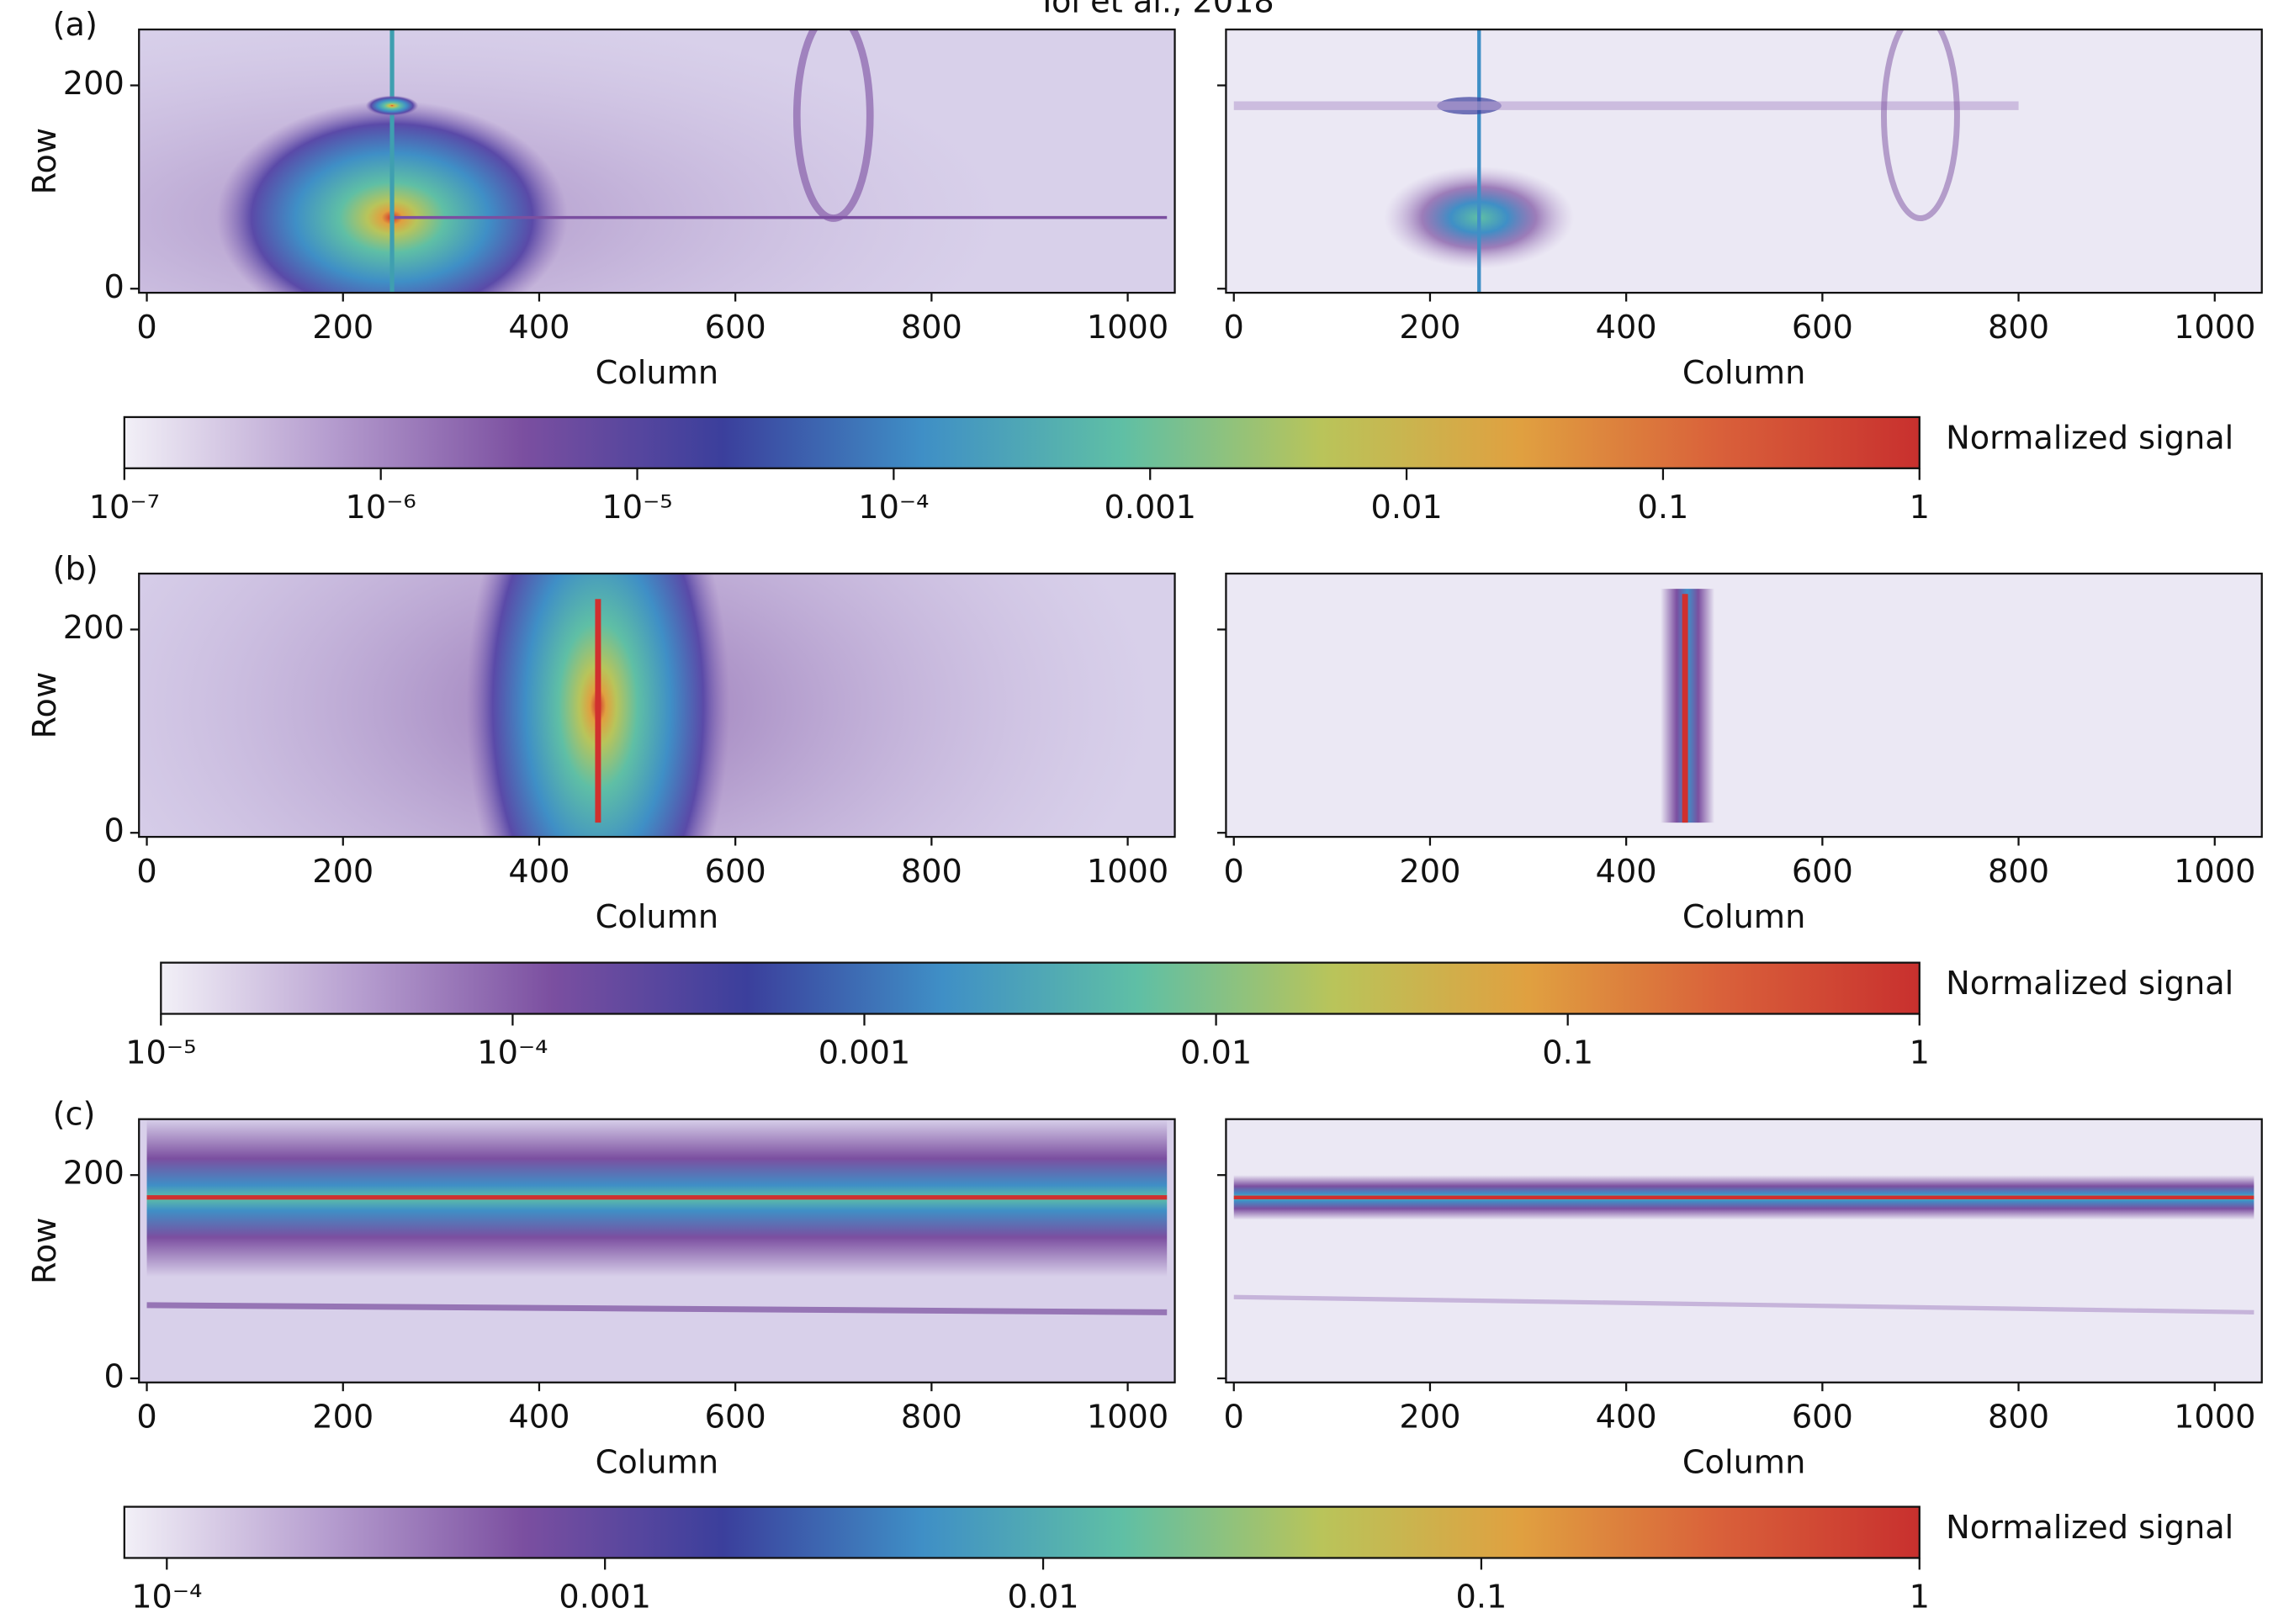 The height and width of the screenshot is (1624, 2294). I want to click on panel-label: (b), so click(75, 569).